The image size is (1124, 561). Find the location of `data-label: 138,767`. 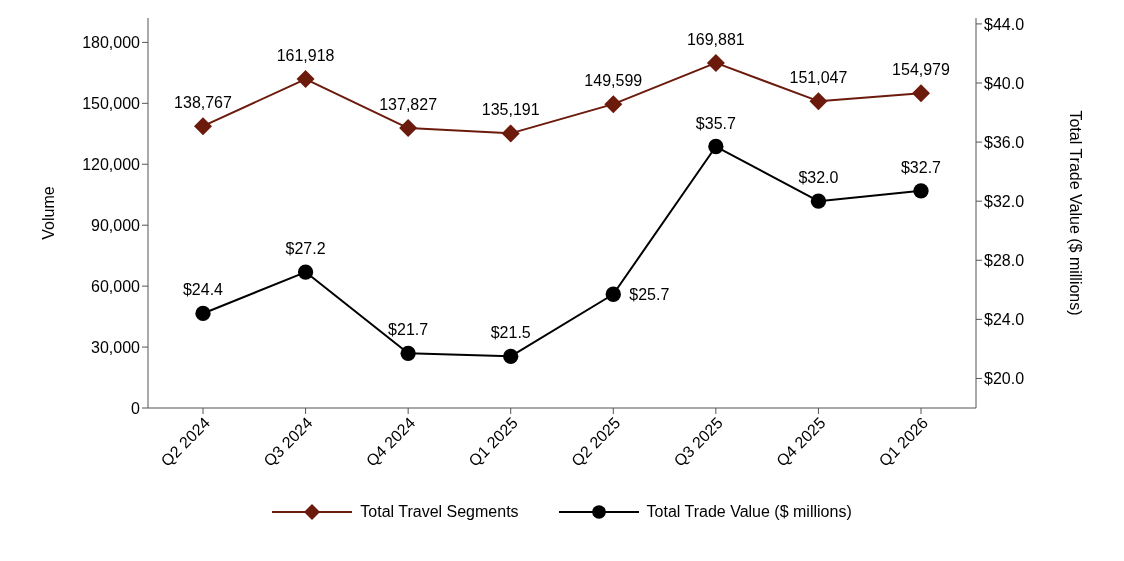

data-label: 138,767 is located at coordinates (203, 103).